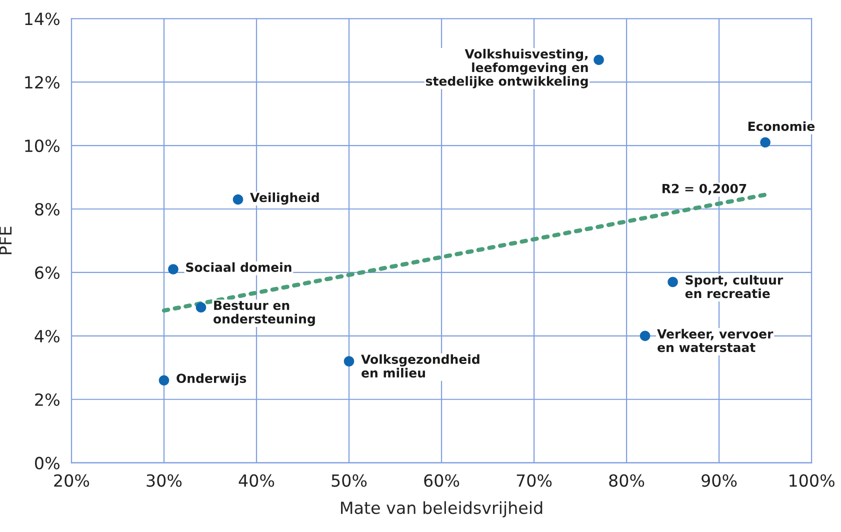 Image resolution: width=841 pixels, height=532 pixels. What do you see at coordinates (534, 480) in the screenshot?
I see `x-tick-label: 70%` at bounding box center [534, 480].